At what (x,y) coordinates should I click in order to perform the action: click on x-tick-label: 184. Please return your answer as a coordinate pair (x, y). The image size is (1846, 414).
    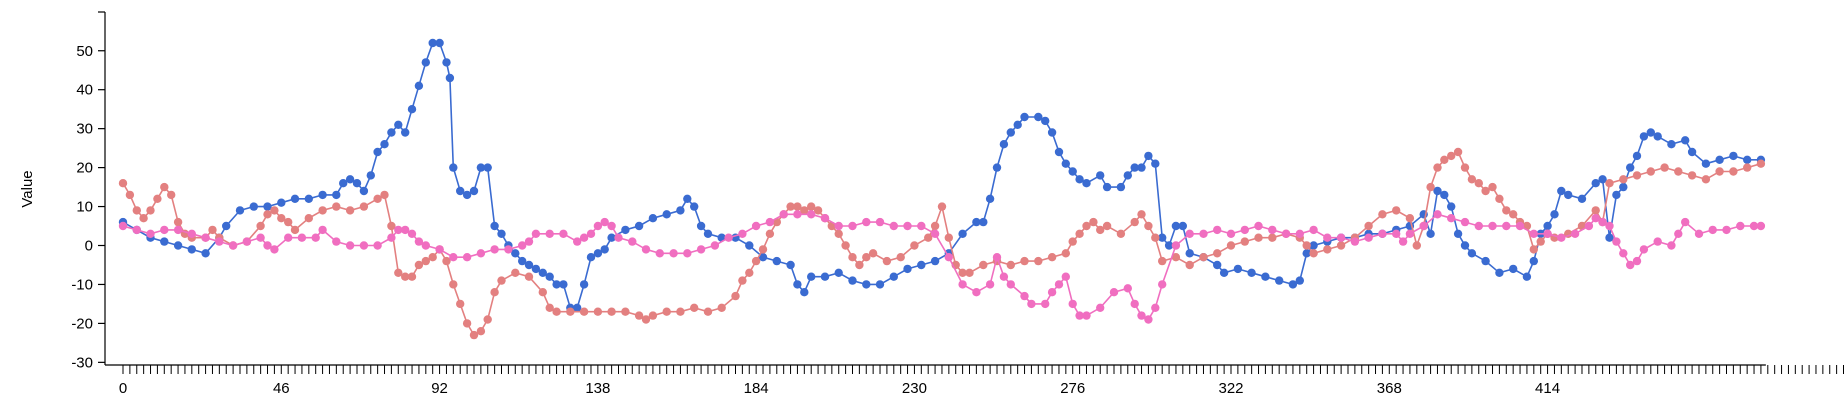
    Looking at the image, I should click on (756, 388).